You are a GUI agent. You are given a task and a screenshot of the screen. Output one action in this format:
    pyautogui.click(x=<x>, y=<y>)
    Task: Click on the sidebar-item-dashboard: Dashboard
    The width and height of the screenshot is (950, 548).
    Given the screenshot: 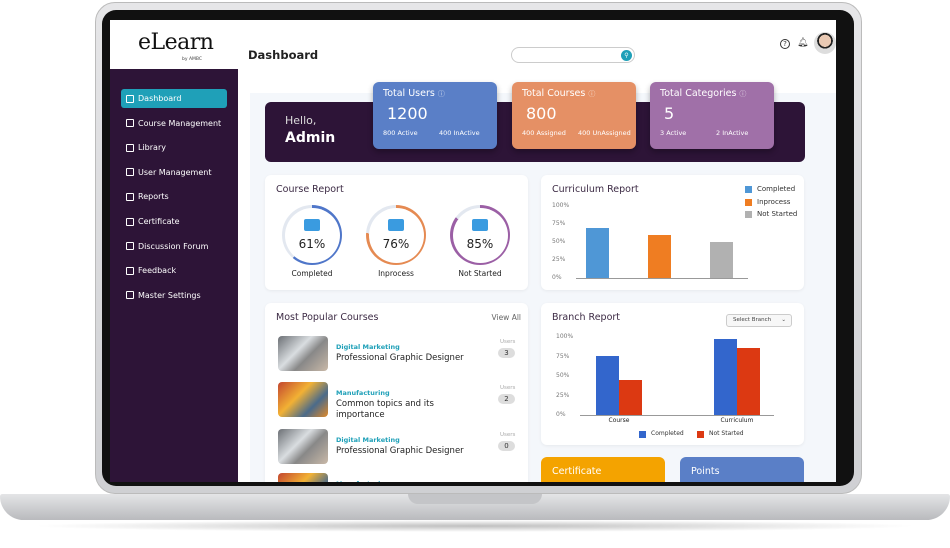 What is the action you would take?
    pyautogui.click(x=174, y=98)
    